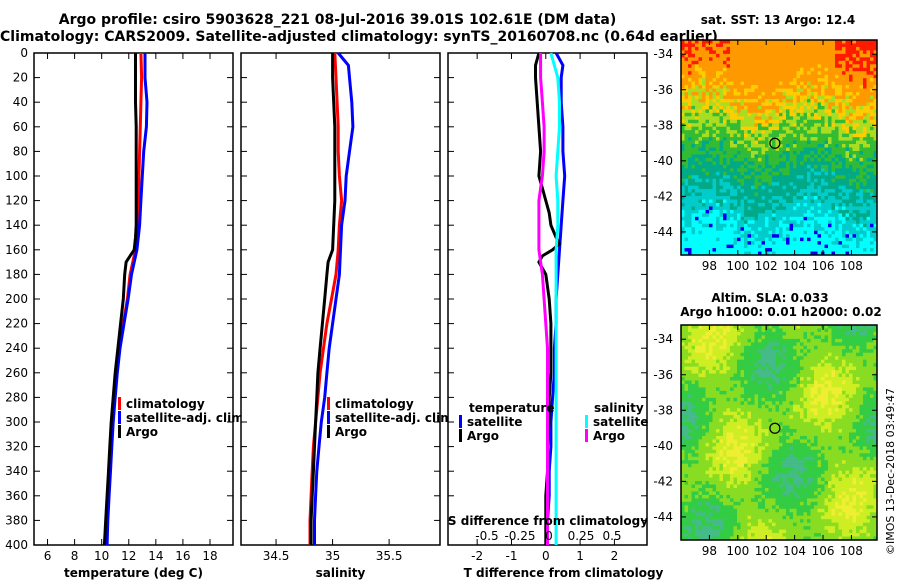  I want to click on x-tick-label: -2, so click(477, 556).